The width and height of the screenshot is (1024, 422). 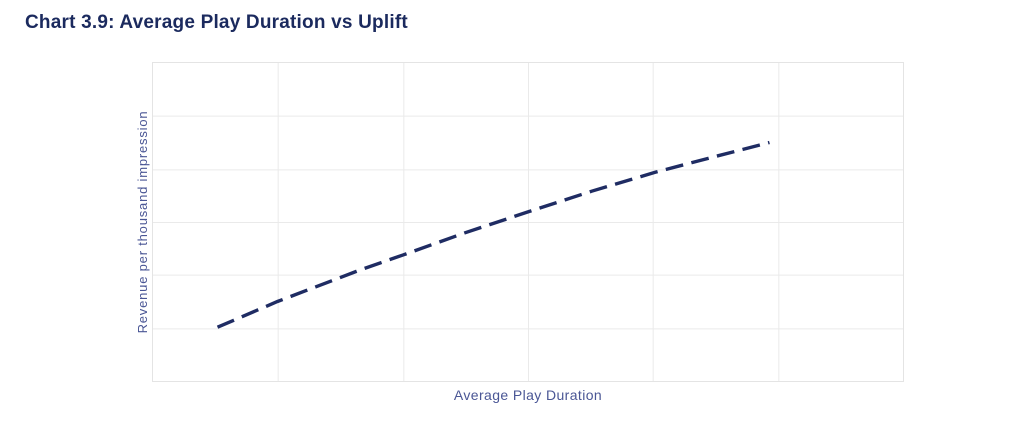 I want to click on x-axis-label: Average Play Duration, so click(x=528, y=395).